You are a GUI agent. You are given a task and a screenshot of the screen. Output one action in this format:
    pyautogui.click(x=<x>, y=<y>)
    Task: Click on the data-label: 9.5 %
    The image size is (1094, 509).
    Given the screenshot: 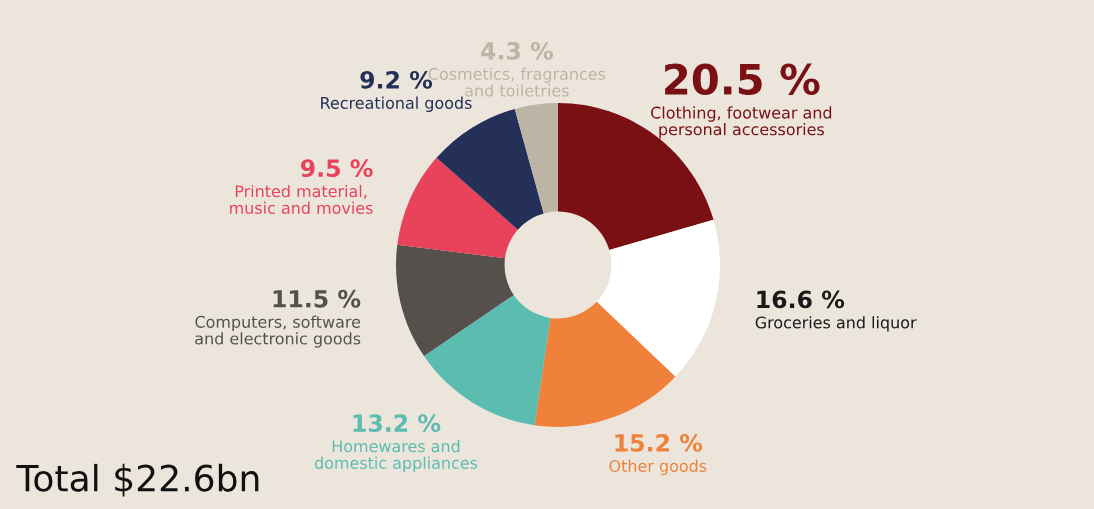 What is the action you would take?
    pyautogui.click(x=336, y=168)
    